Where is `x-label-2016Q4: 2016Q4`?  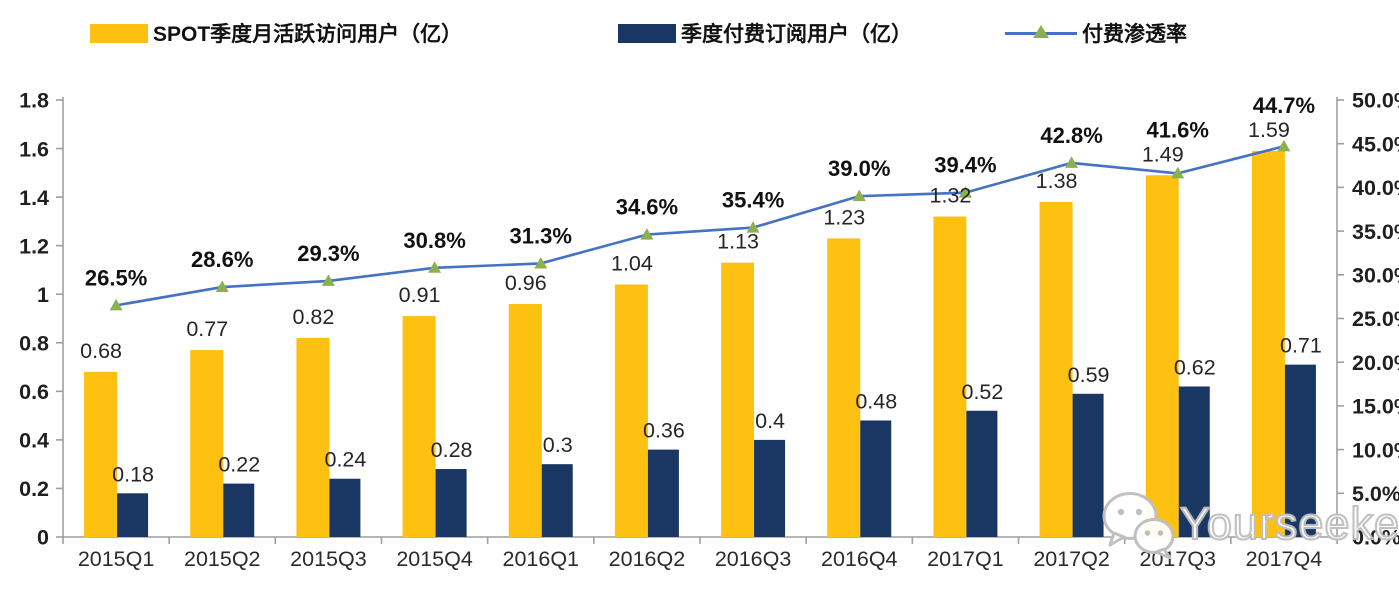
x-label-2016Q4: 2016Q4 is located at coordinates (859, 559).